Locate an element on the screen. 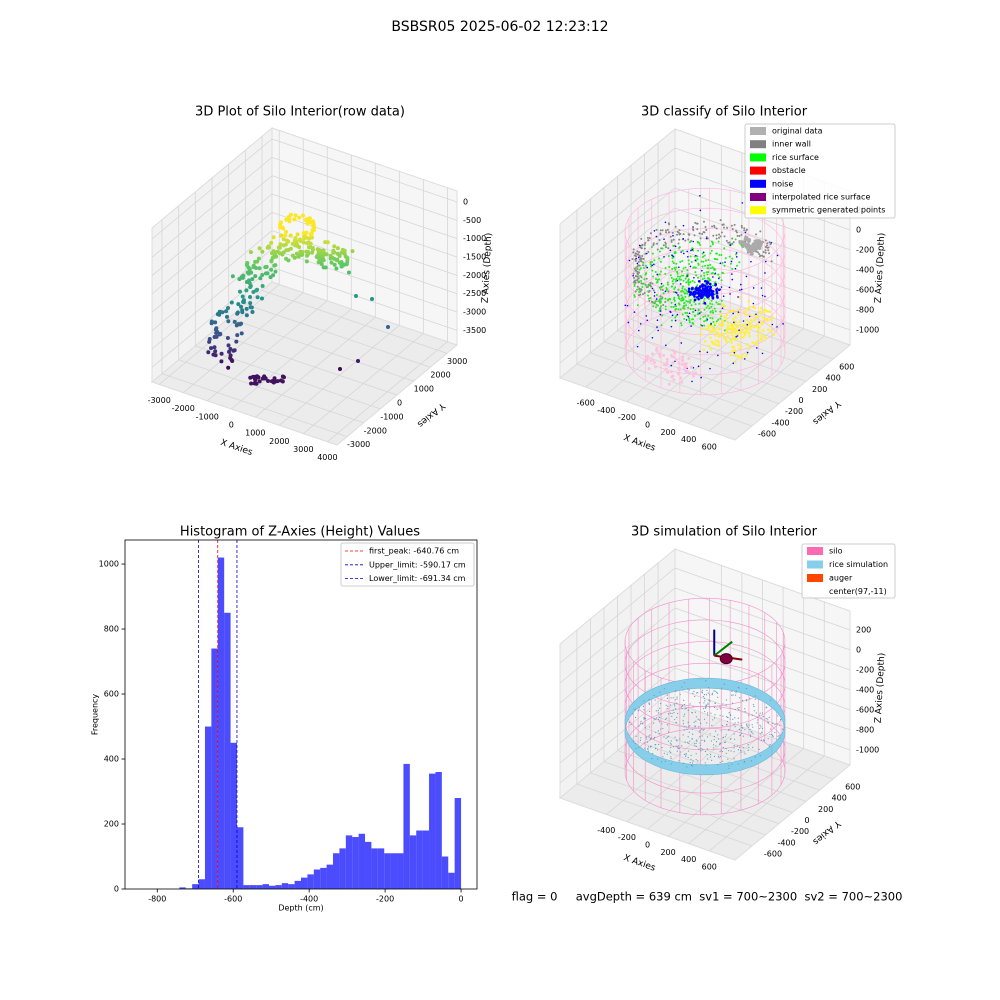 The height and width of the screenshot is (1000, 1000). legend-label: first_peak: -640.76 cm is located at coordinates (414, 551).